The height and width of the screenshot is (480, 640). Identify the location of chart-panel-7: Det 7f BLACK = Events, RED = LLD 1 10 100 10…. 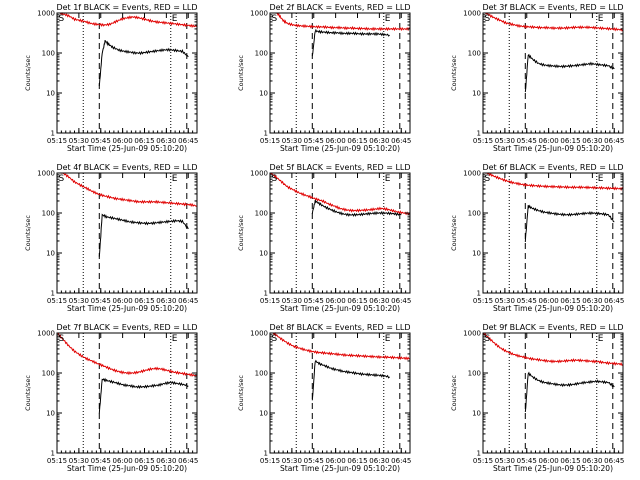
(111, 398).